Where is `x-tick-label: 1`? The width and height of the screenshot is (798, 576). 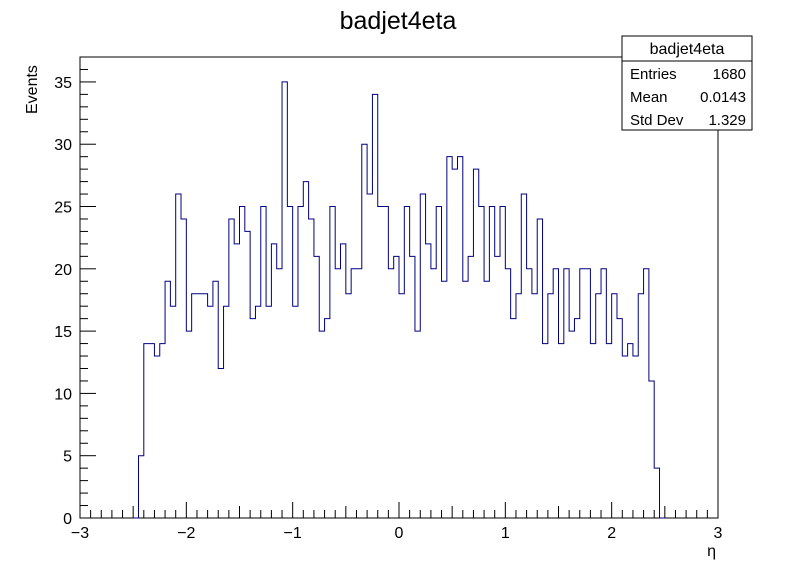
x-tick-label: 1 is located at coordinates (505, 533).